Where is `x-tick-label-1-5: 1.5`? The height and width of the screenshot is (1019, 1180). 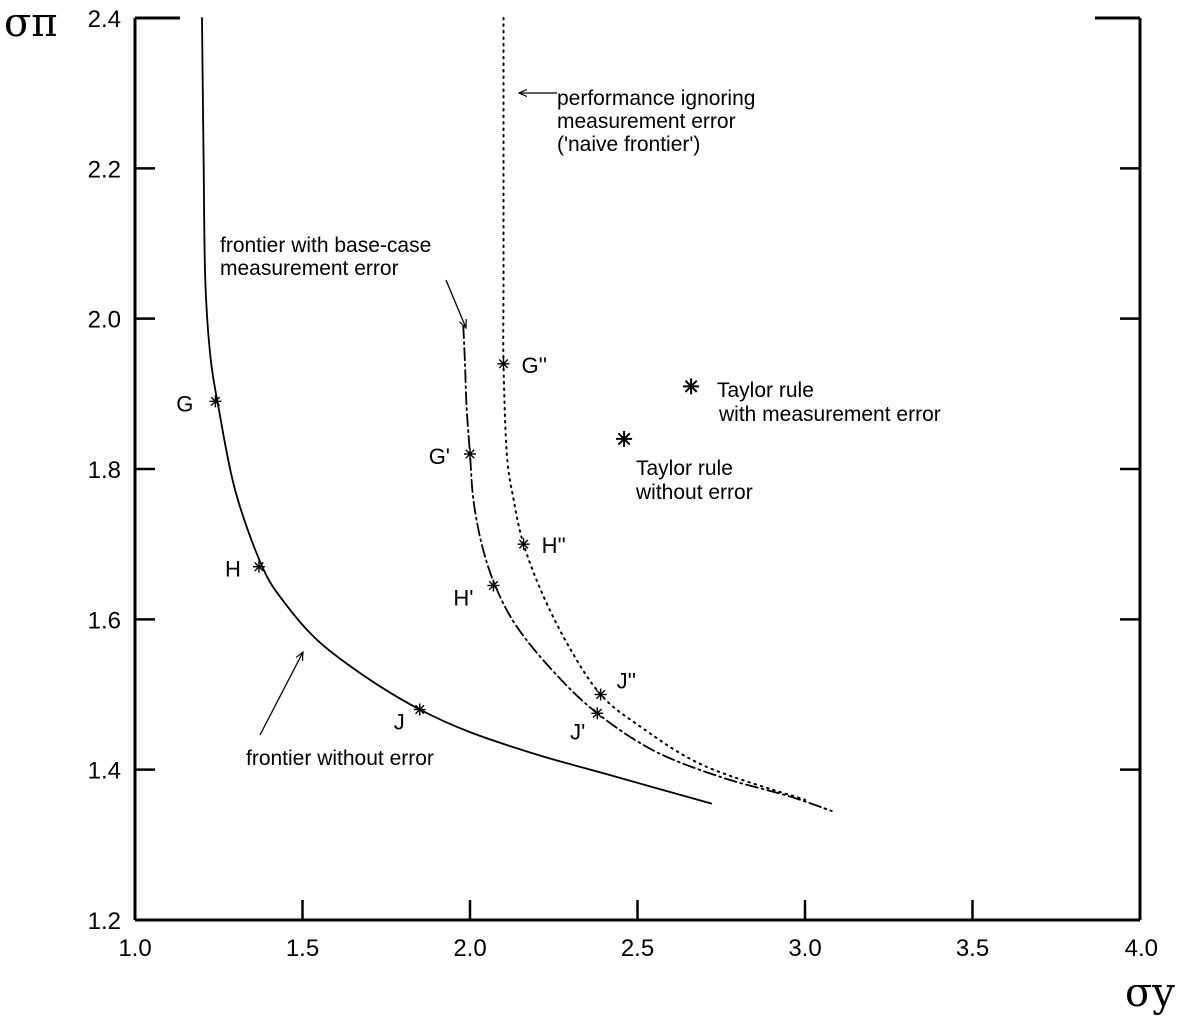
x-tick-label-1-5: 1.5 is located at coordinates (302, 948).